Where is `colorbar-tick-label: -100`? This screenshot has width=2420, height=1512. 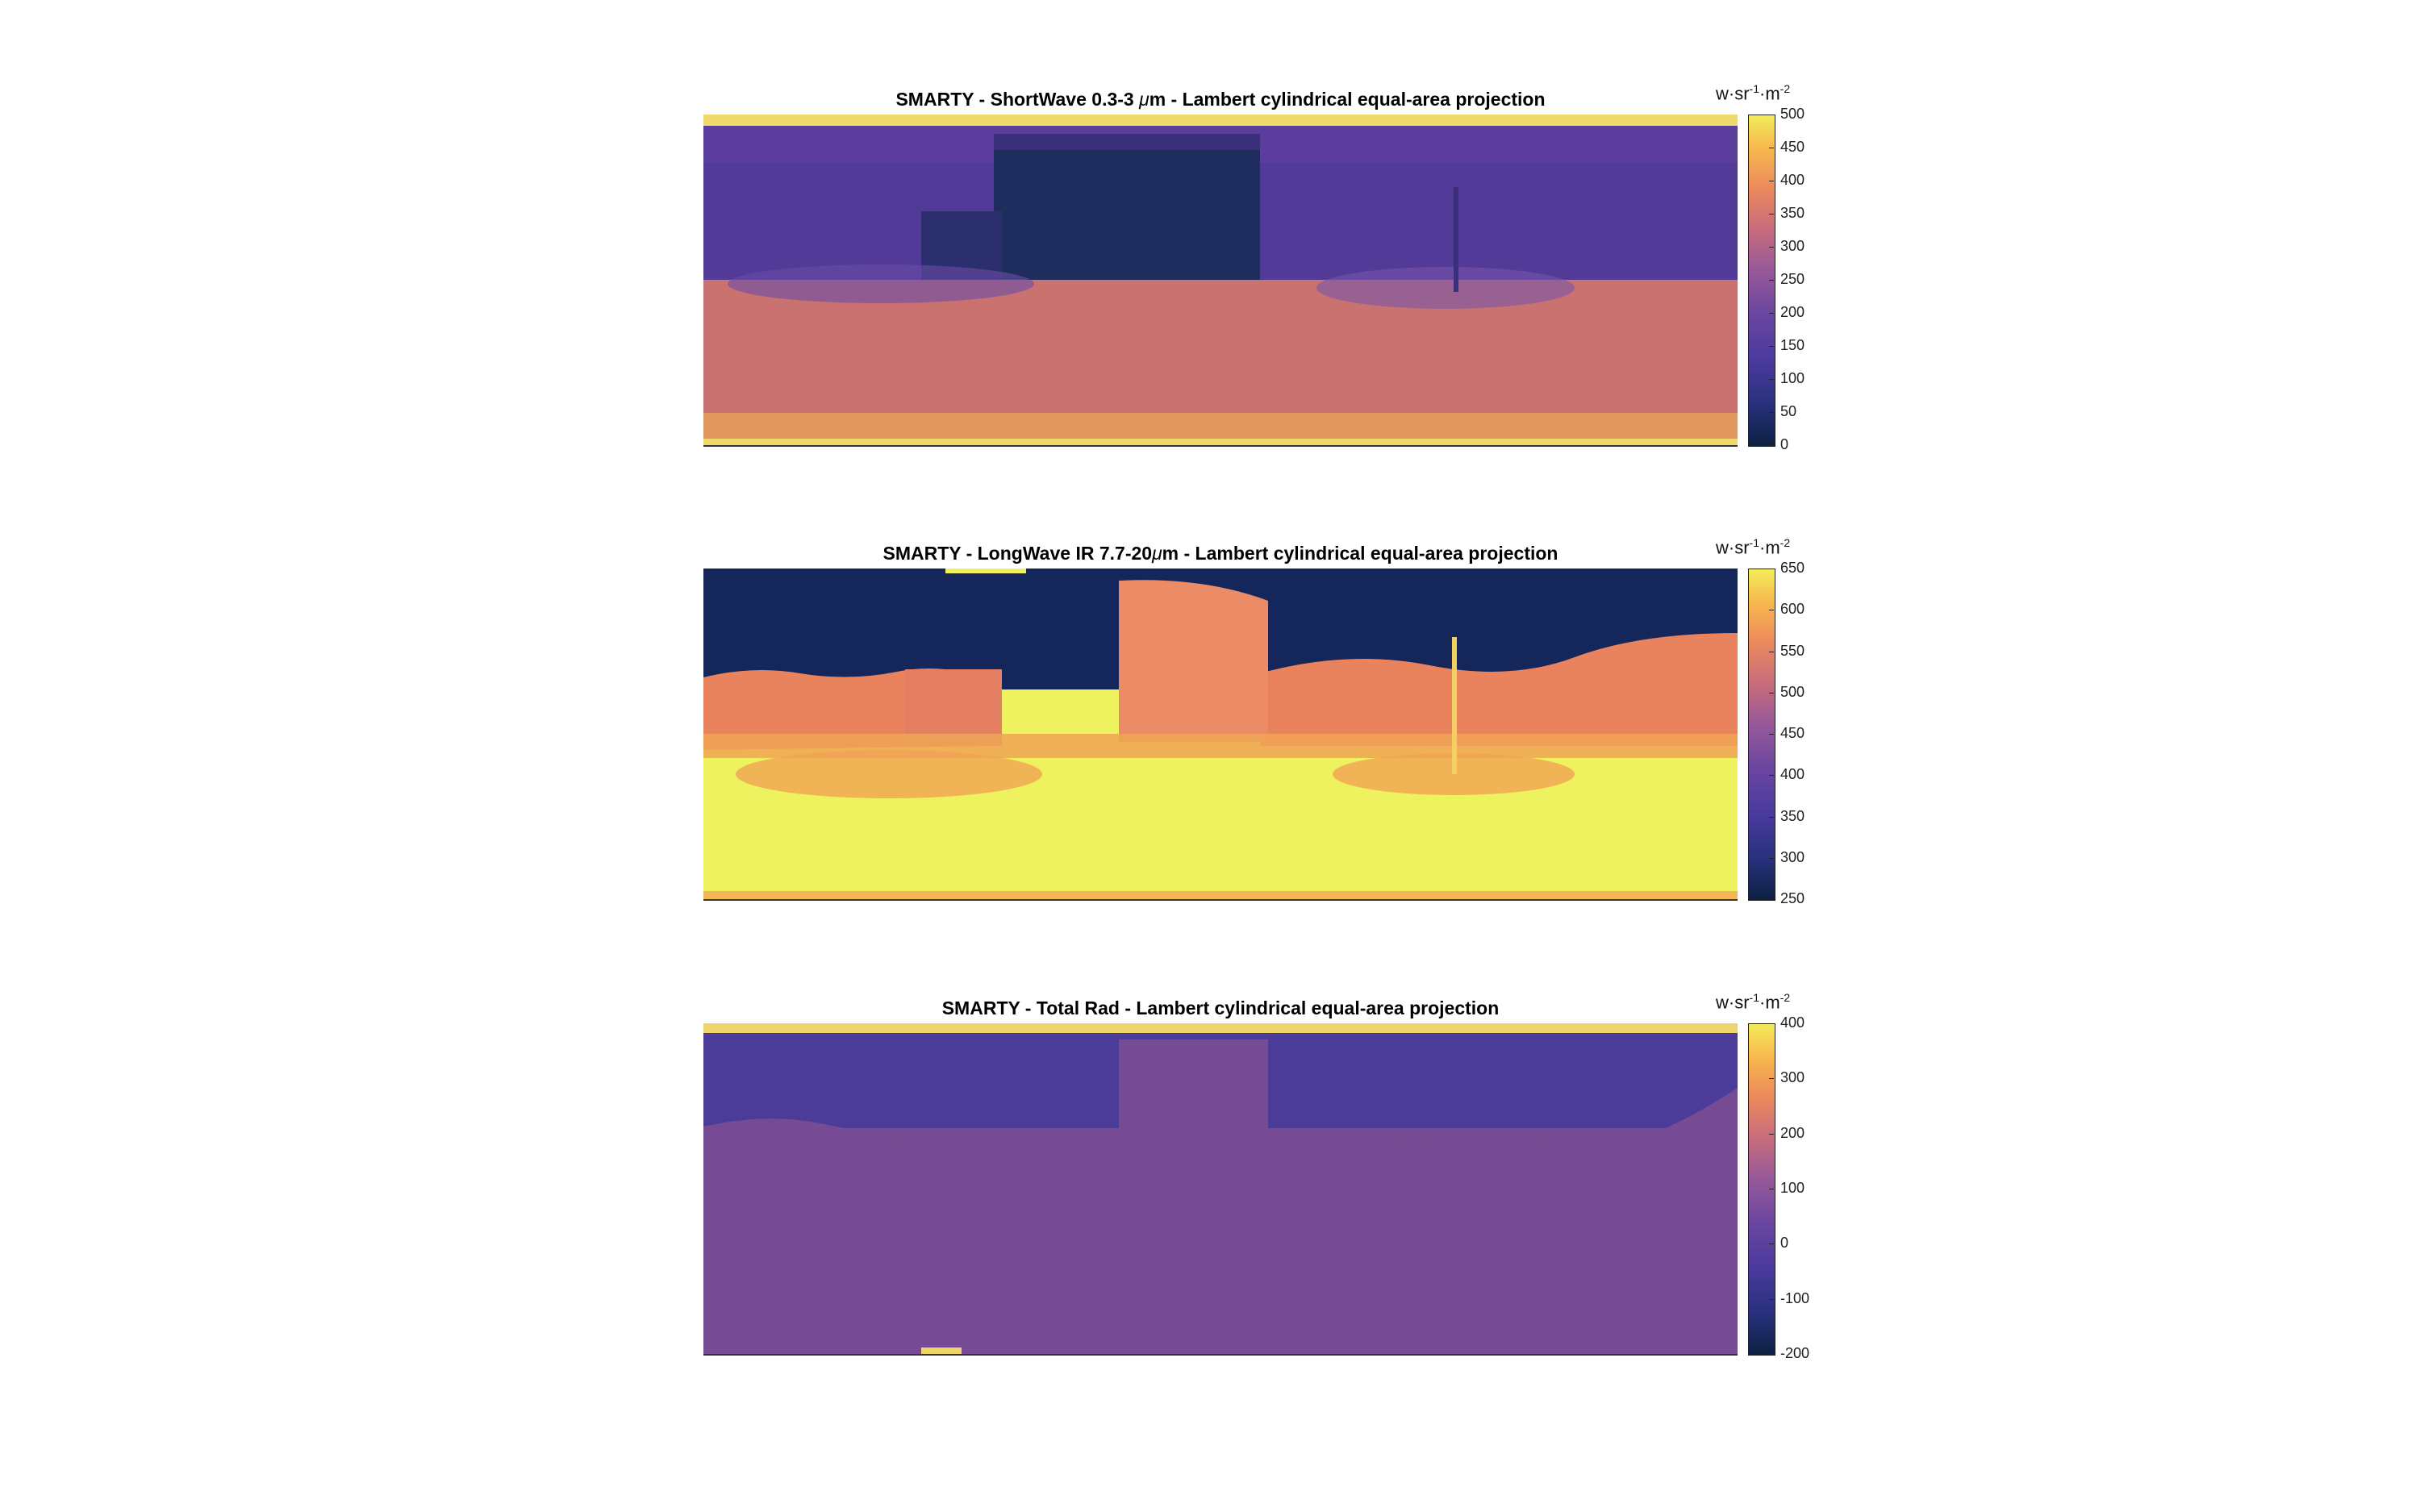 colorbar-tick-label: -100 is located at coordinates (1795, 1297).